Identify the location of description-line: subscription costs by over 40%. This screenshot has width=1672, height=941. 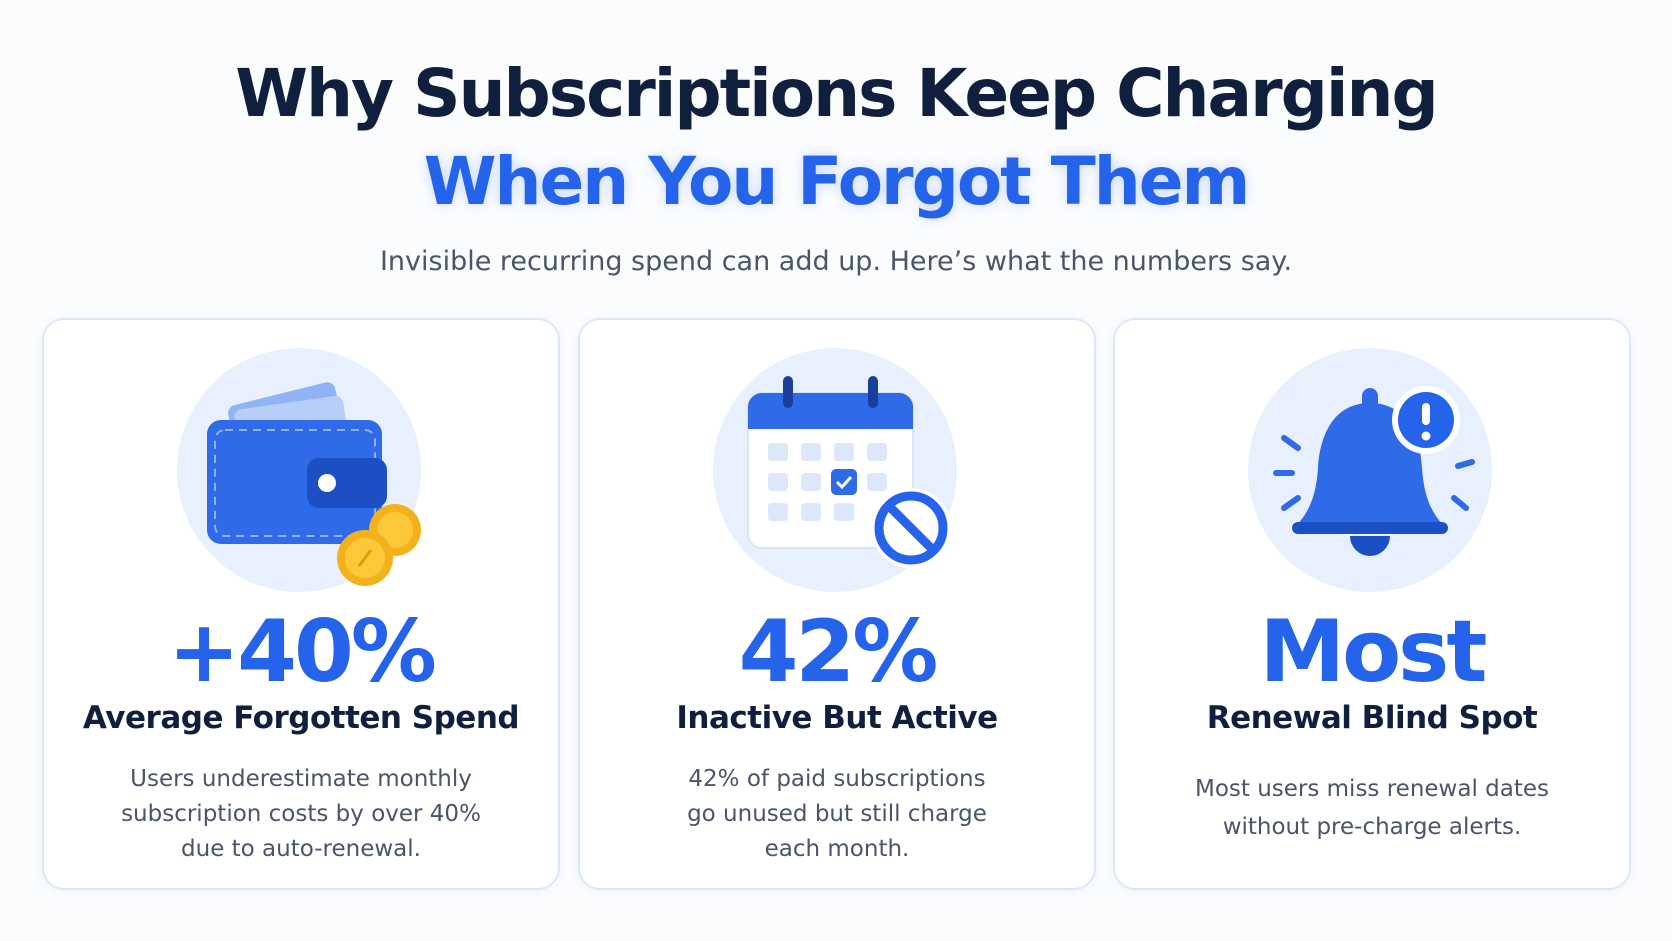
(301, 814).